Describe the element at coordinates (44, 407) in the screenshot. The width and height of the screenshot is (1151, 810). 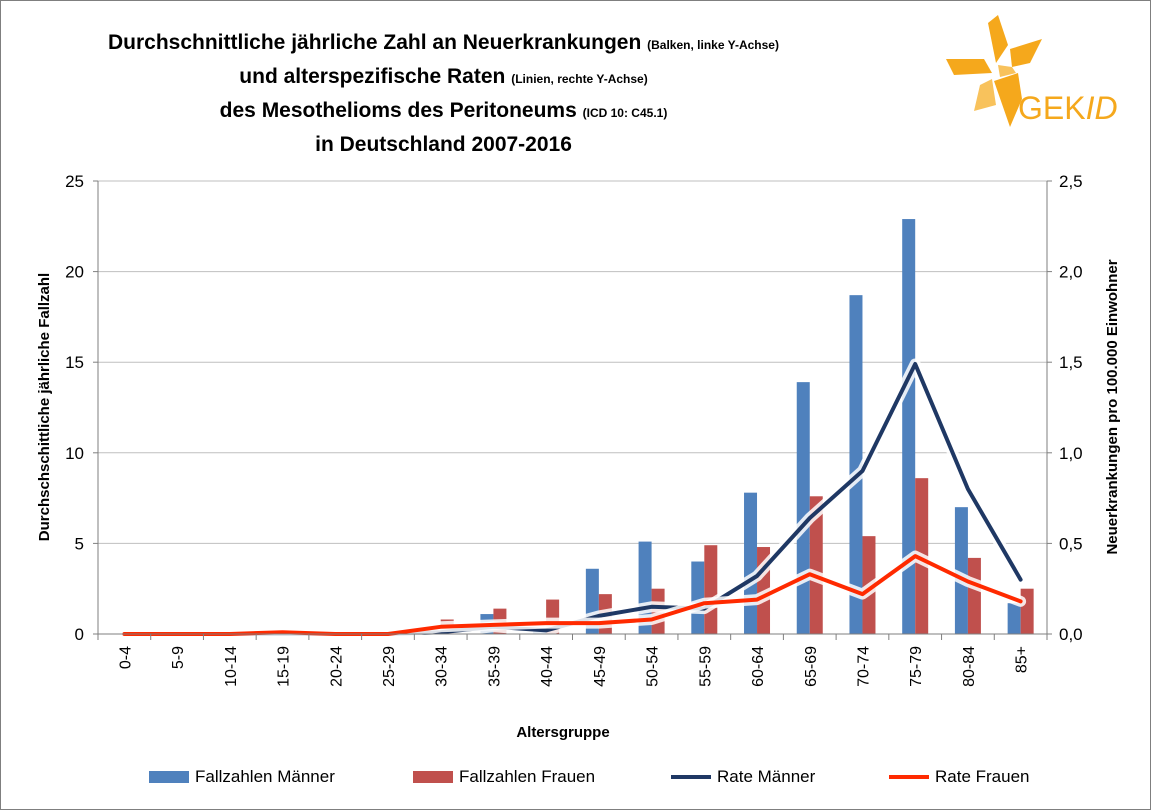
I see `left-axis-label: Durchschschittliche jährliche Fallzahl` at that location.